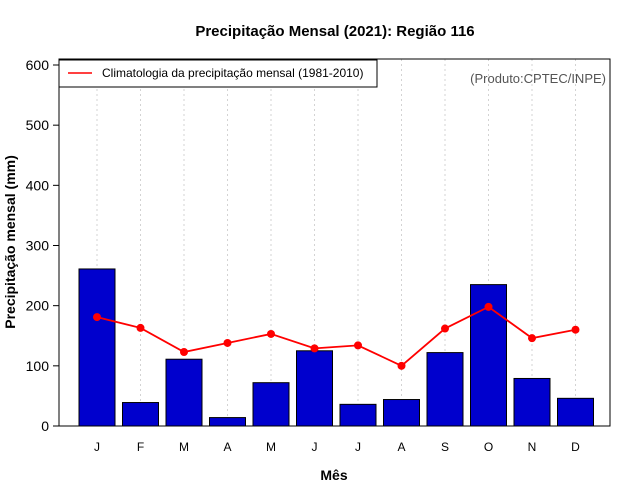  Describe the element at coordinates (315, 447) in the screenshot. I see `x-tick-label-6: J` at that location.